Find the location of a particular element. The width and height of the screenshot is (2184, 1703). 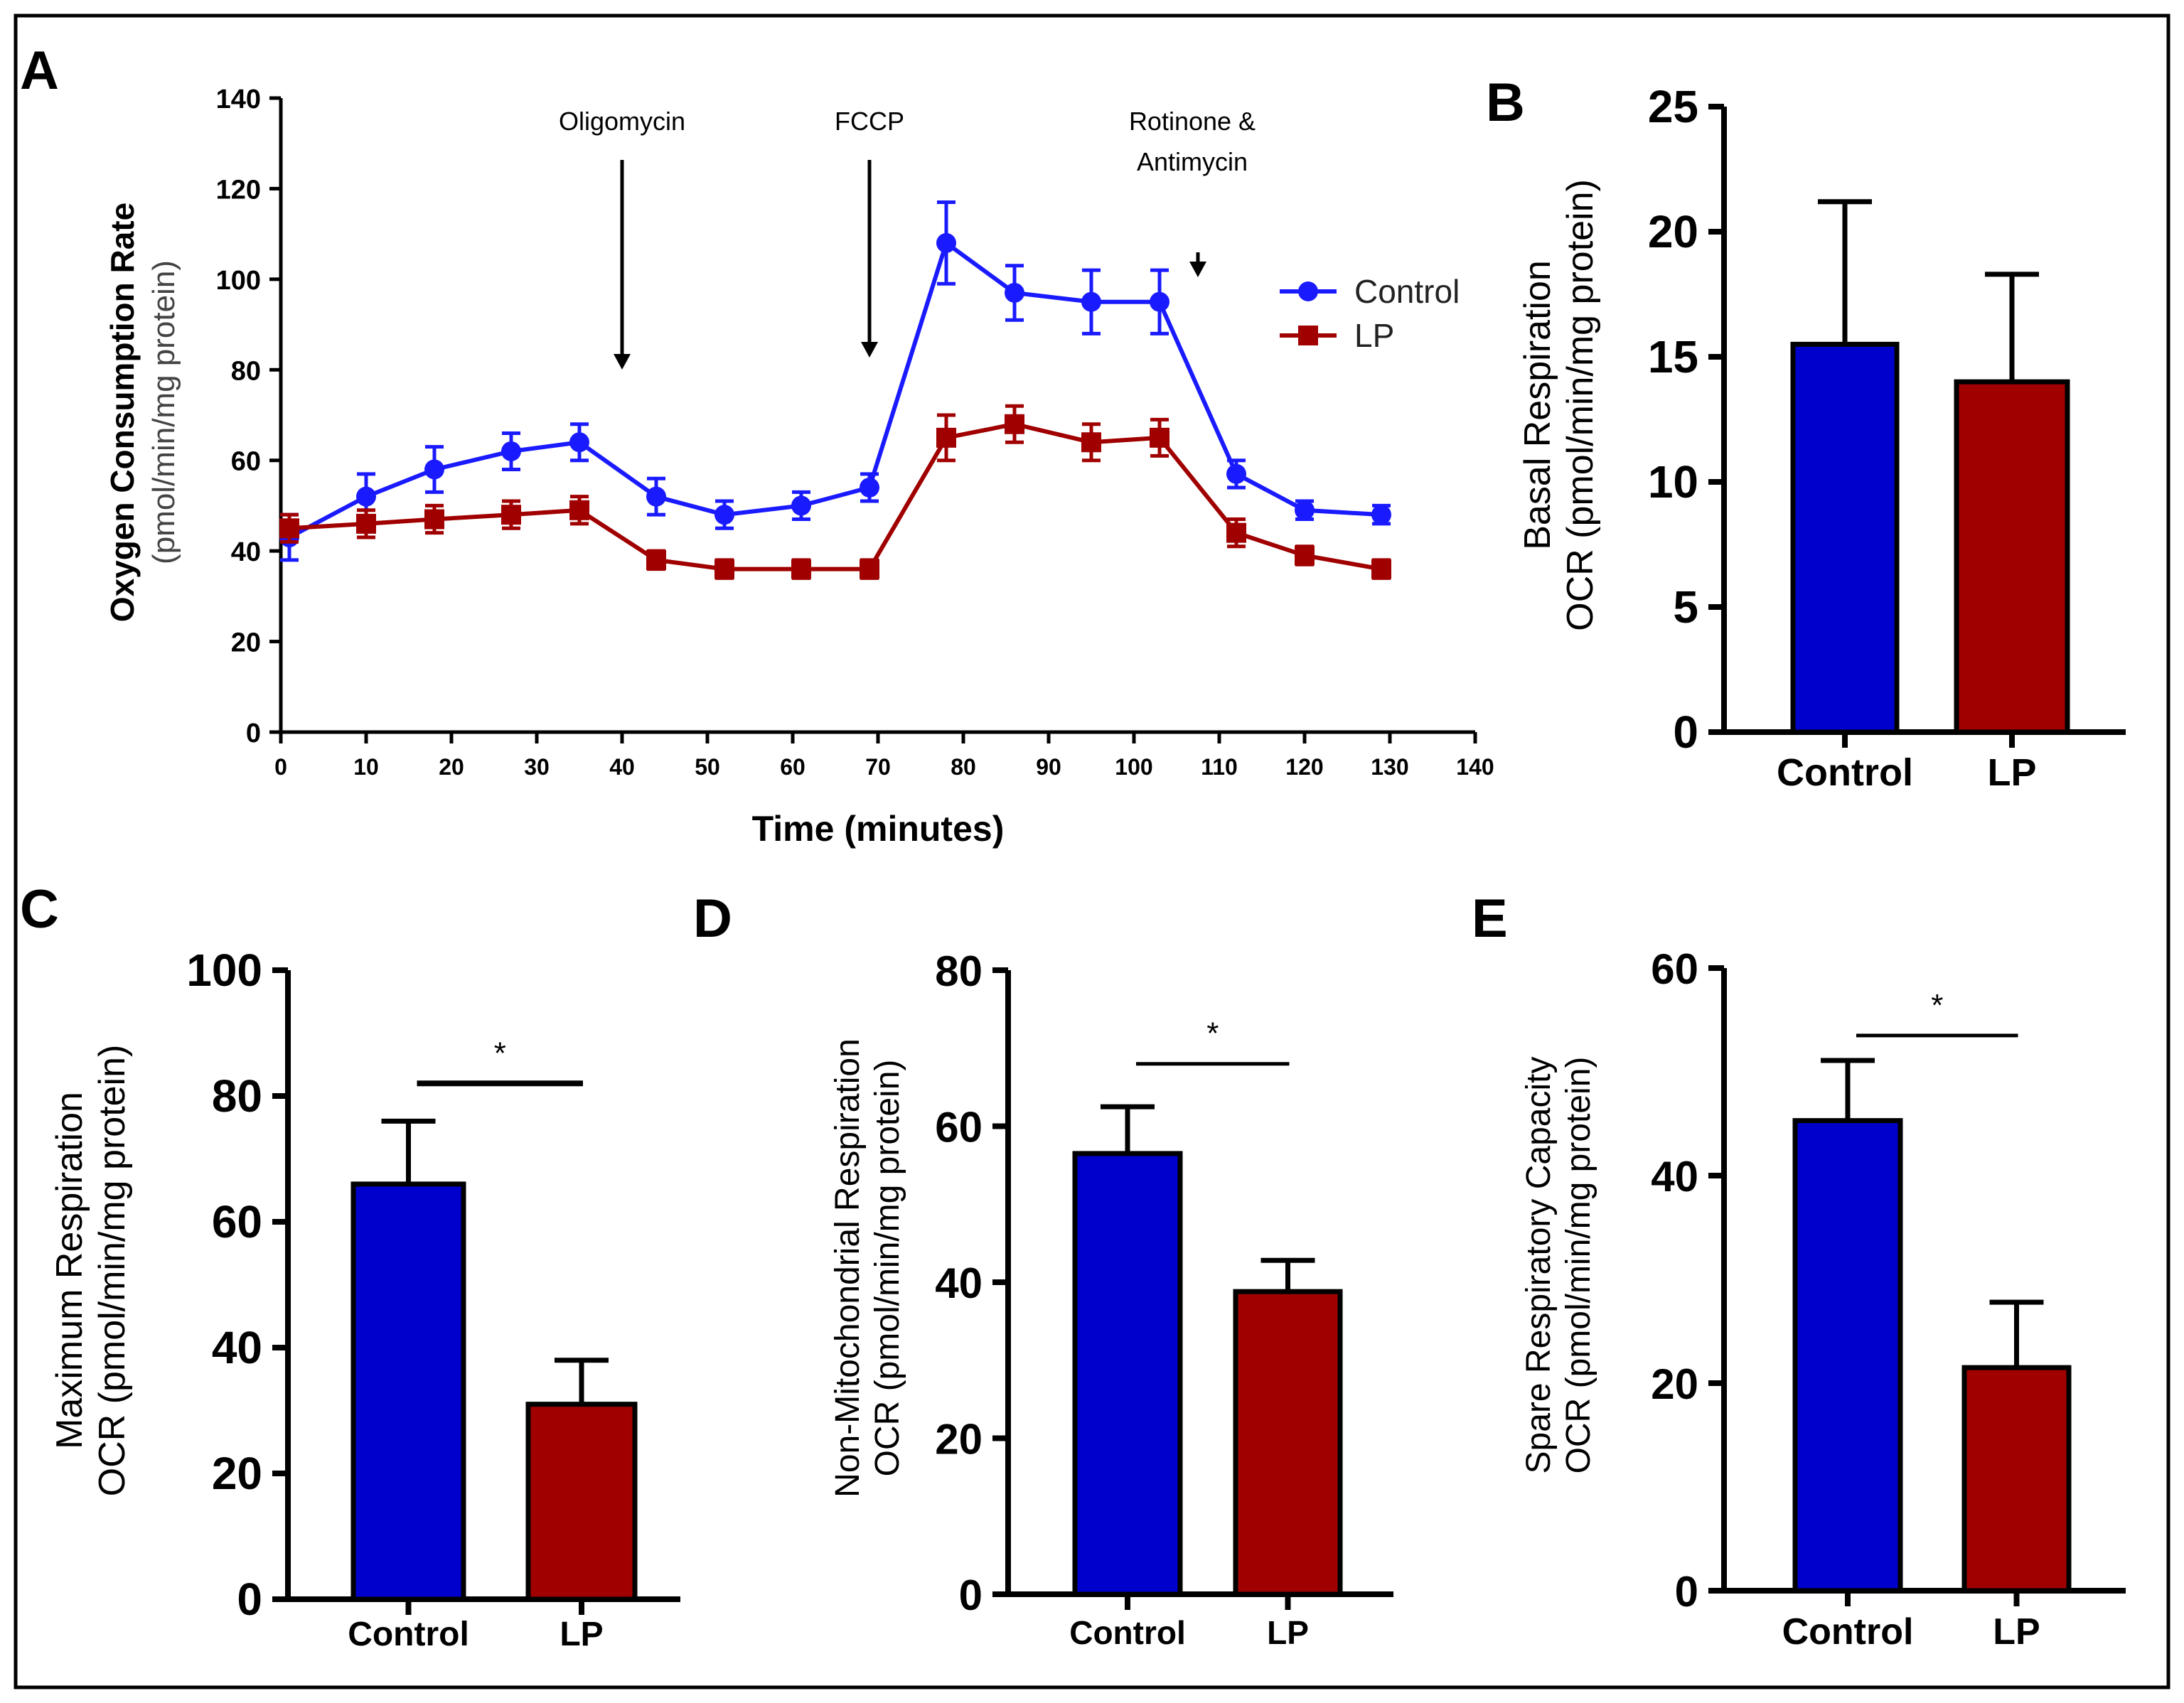

legend-marker-square is located at coordinates (1308, 335).